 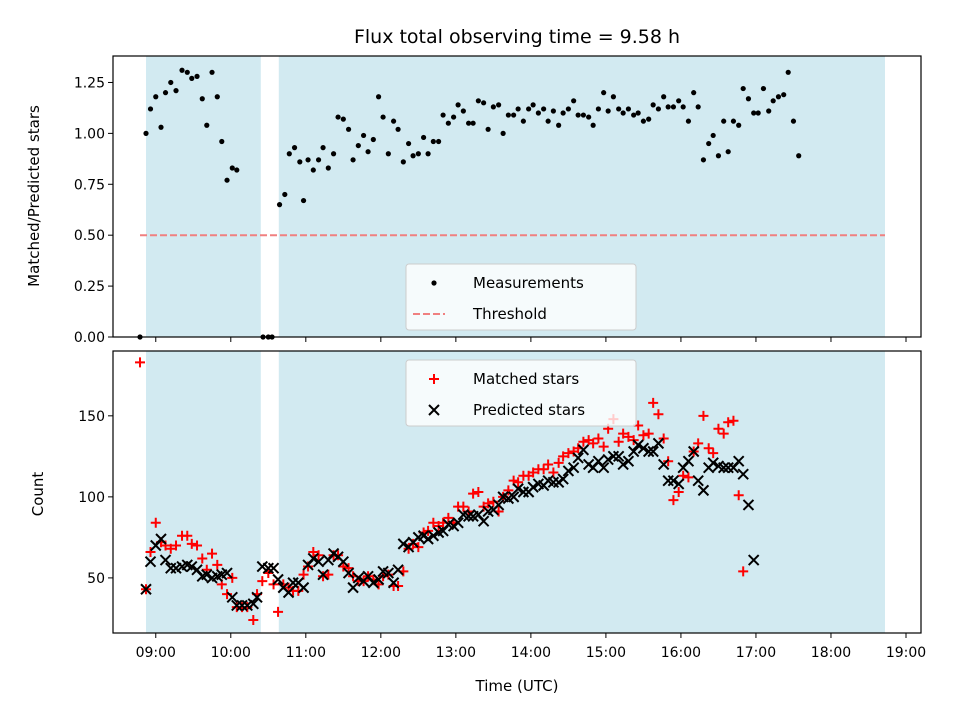 I want to click on y-tick-label: 0.50, so click(x=89, y=236).